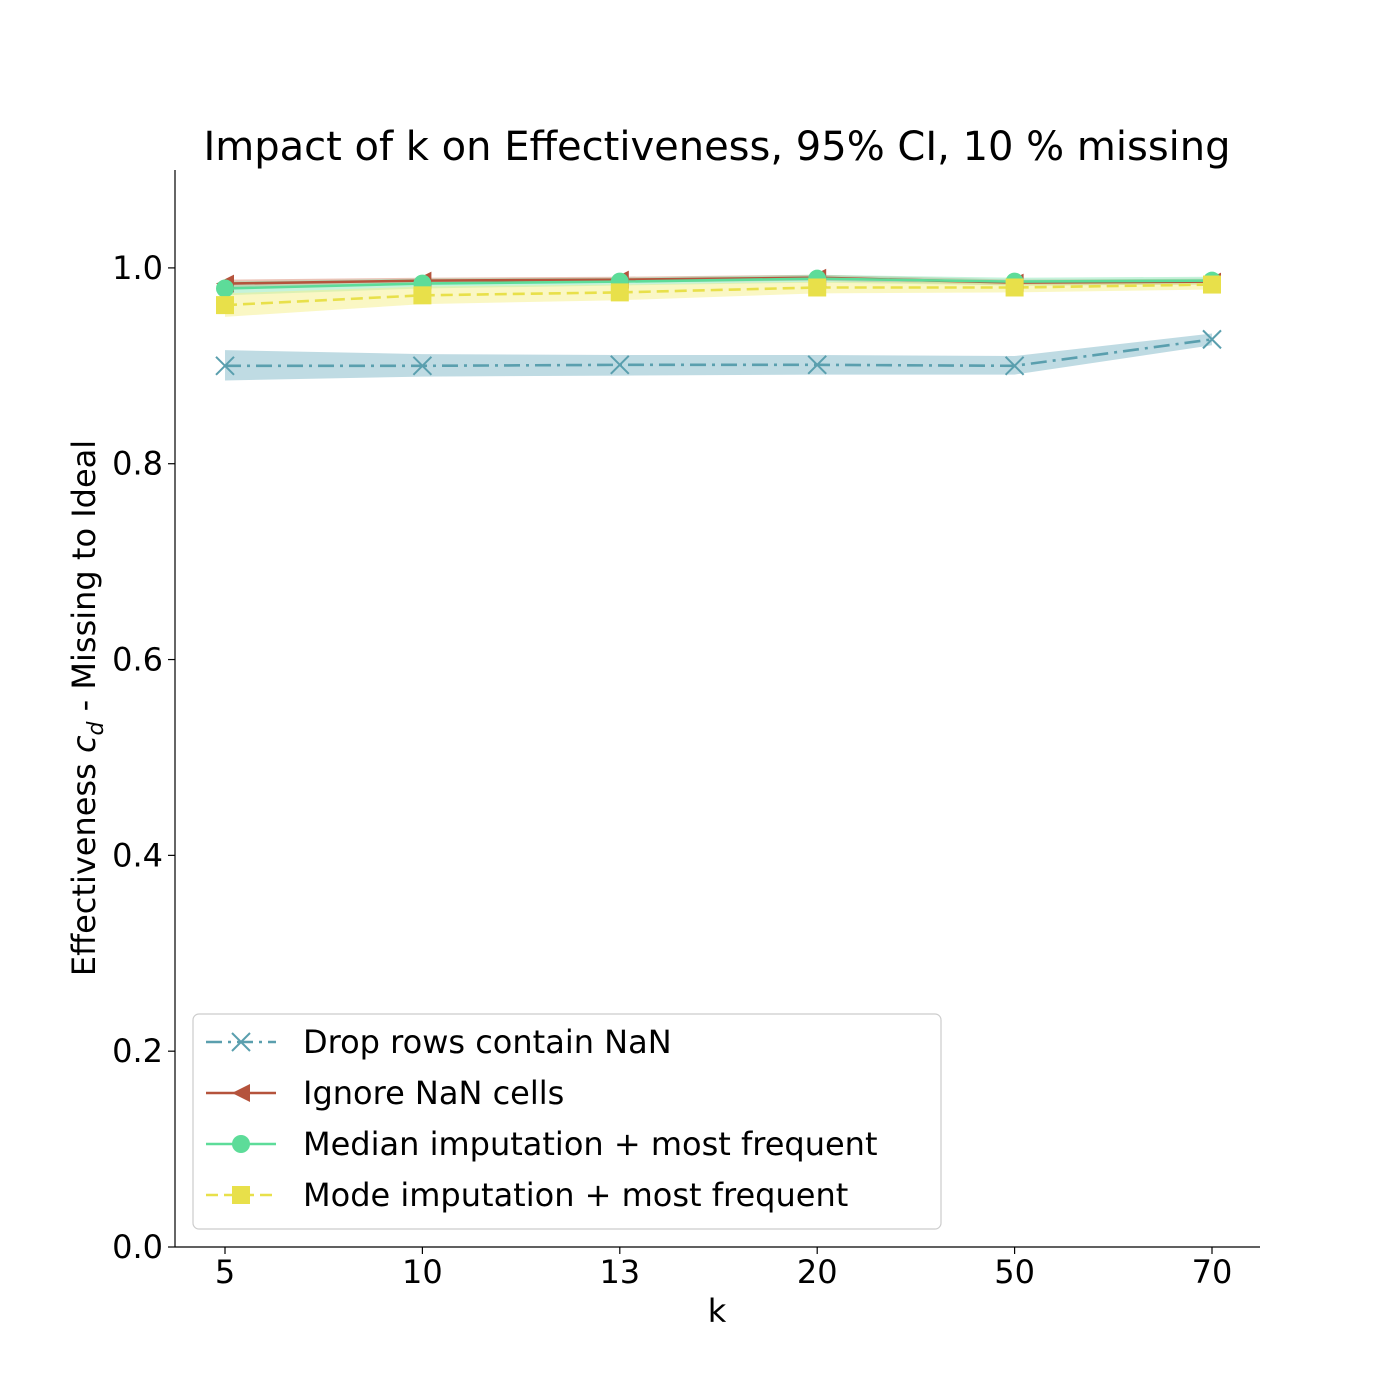  Describe the element at coordinates (137, 1247) in the screenshot. I see `y-tick-label: 0.0` at that location.